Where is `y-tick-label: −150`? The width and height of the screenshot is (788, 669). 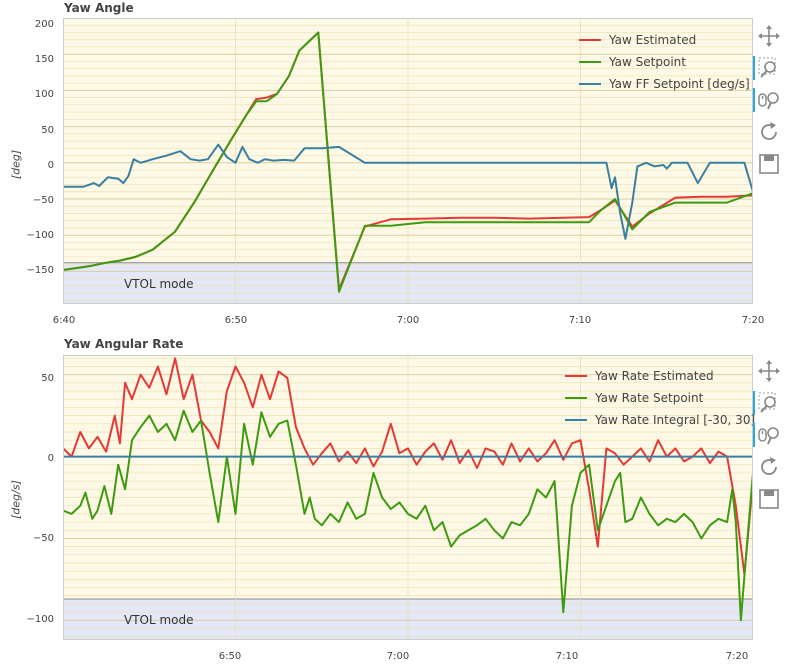
y-tick-label: −150 is located at coordinates (40, 270).